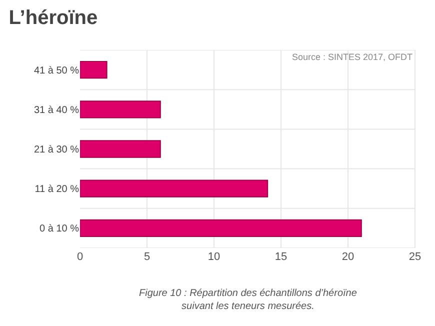  I want to click on x-tick-label: 15, so click(281, 257).